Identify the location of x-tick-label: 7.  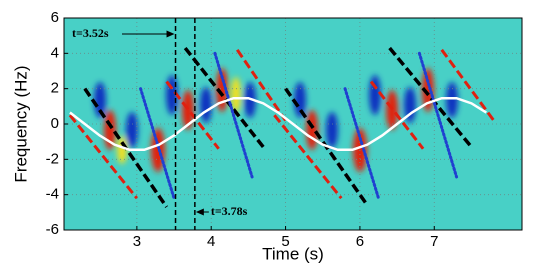
(434, 241).